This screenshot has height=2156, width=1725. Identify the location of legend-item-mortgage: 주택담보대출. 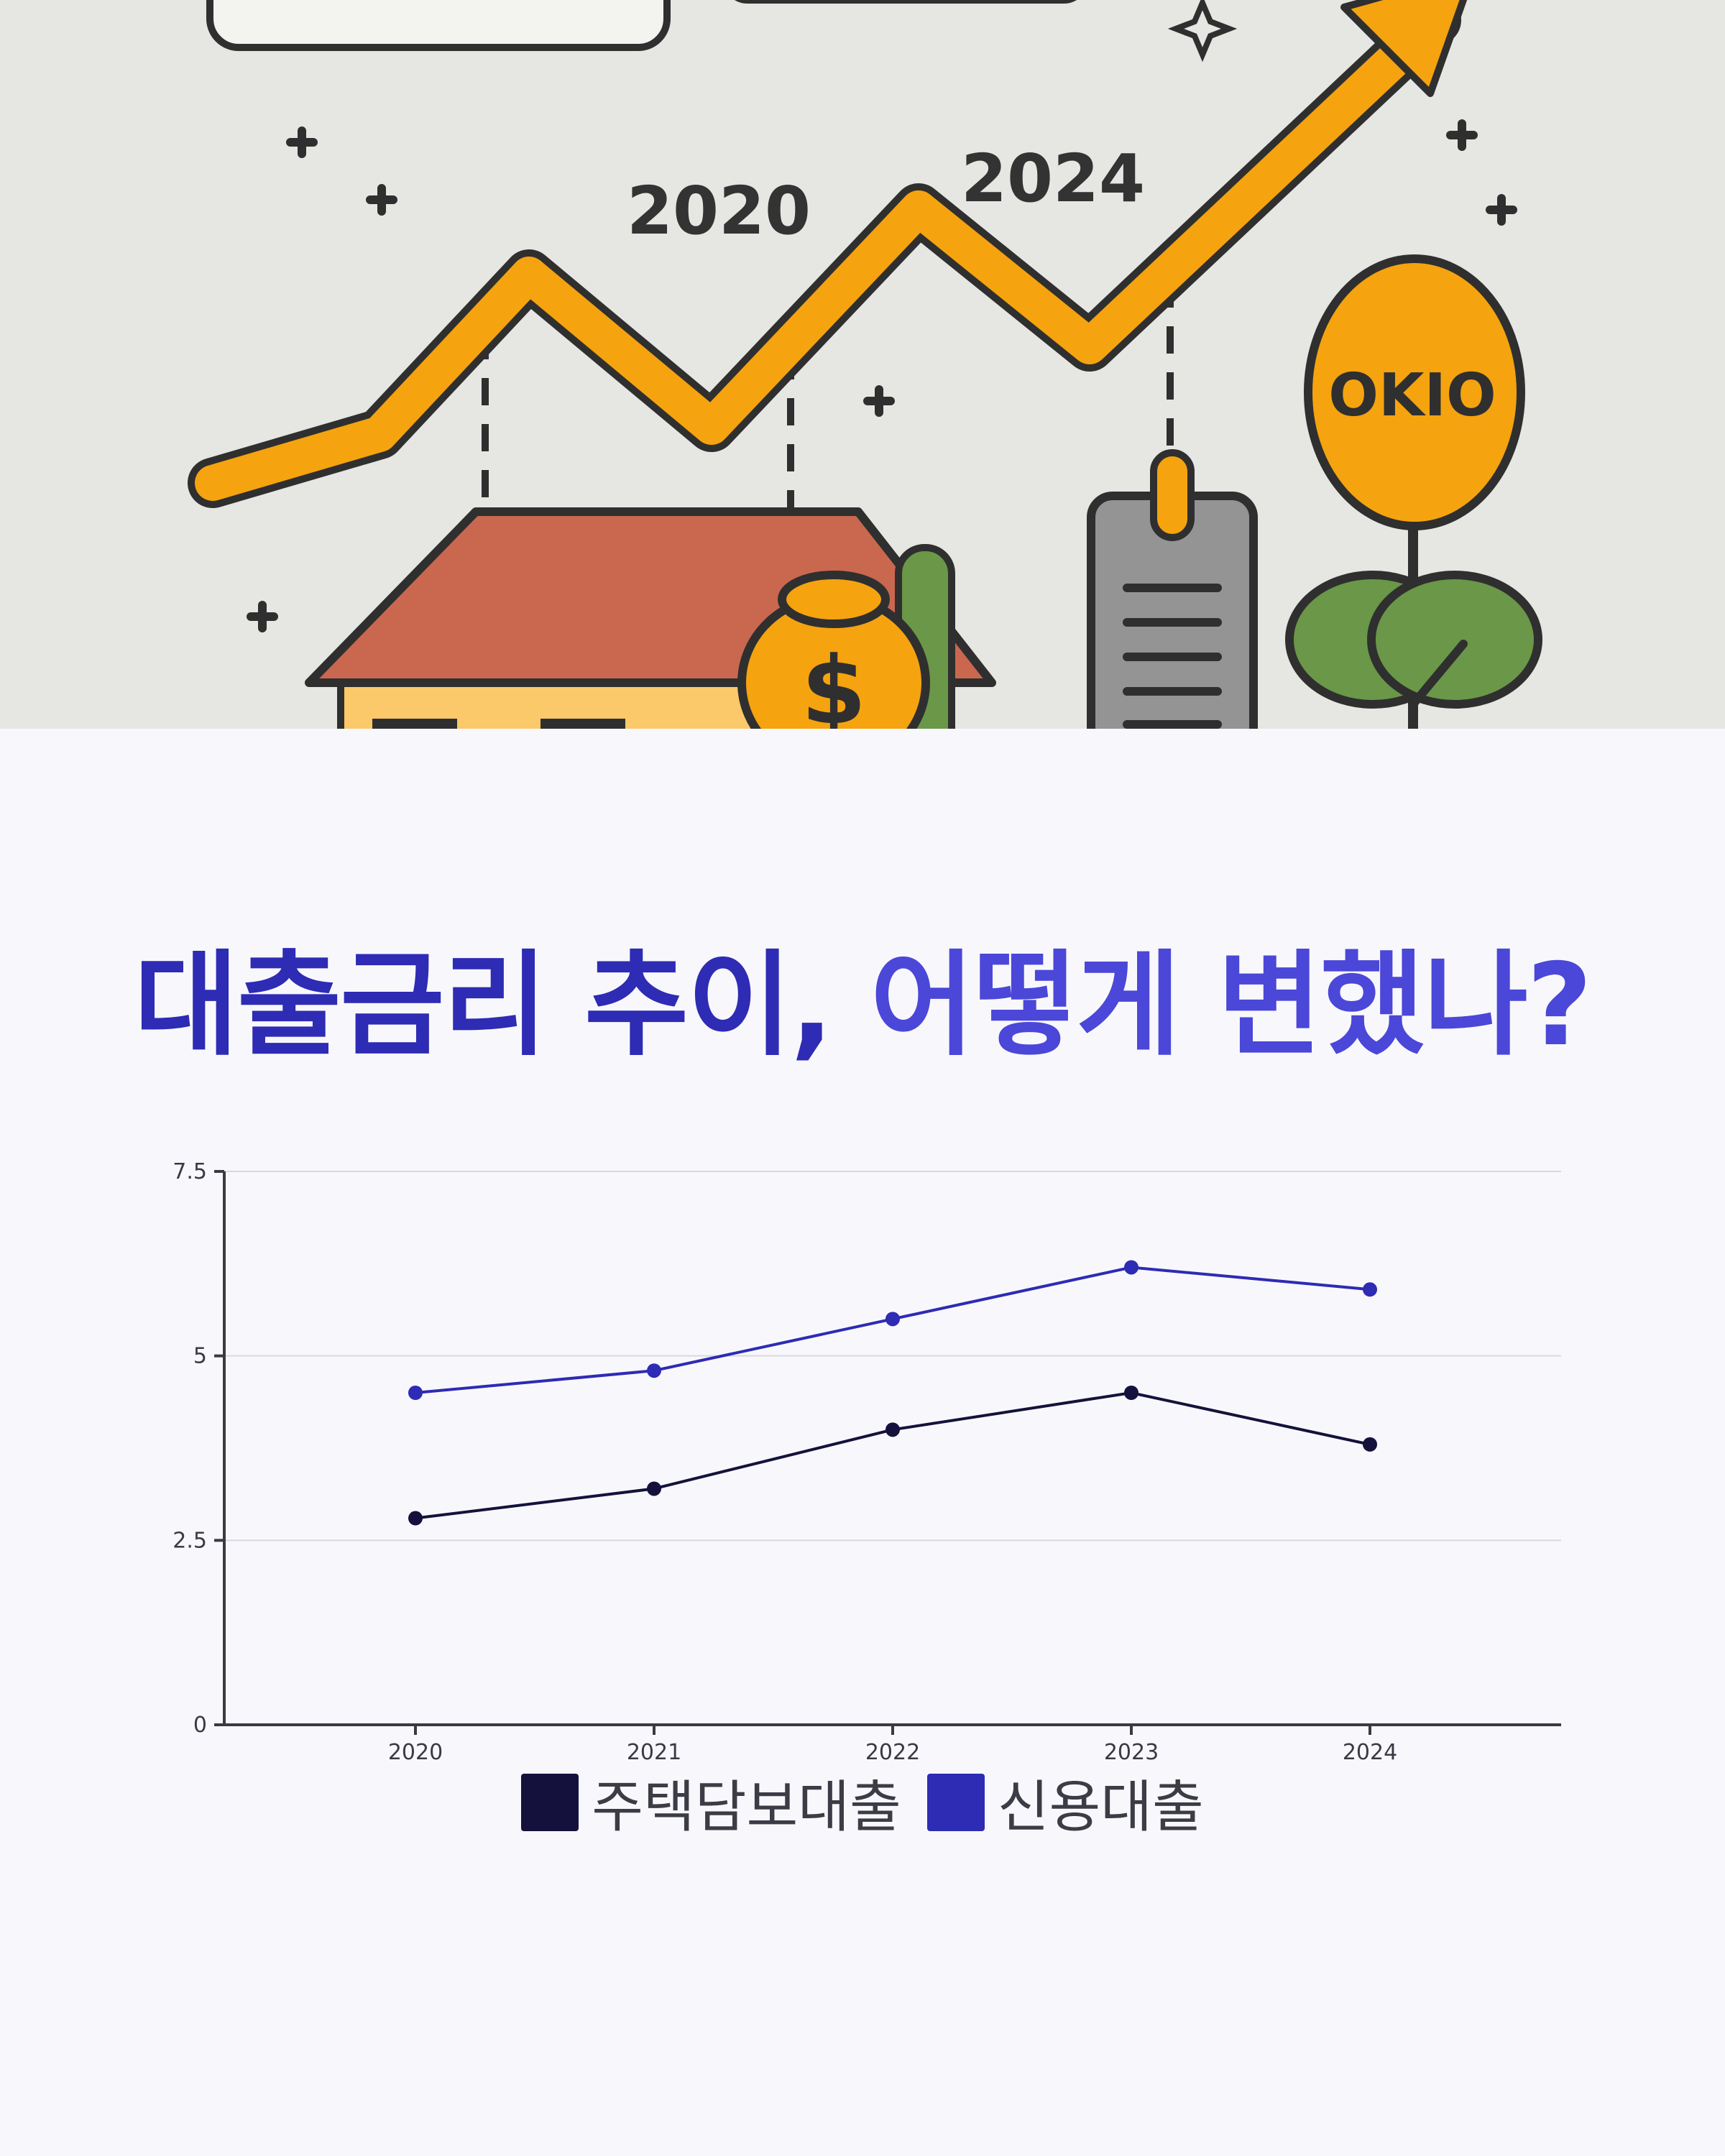
(711, 1803).